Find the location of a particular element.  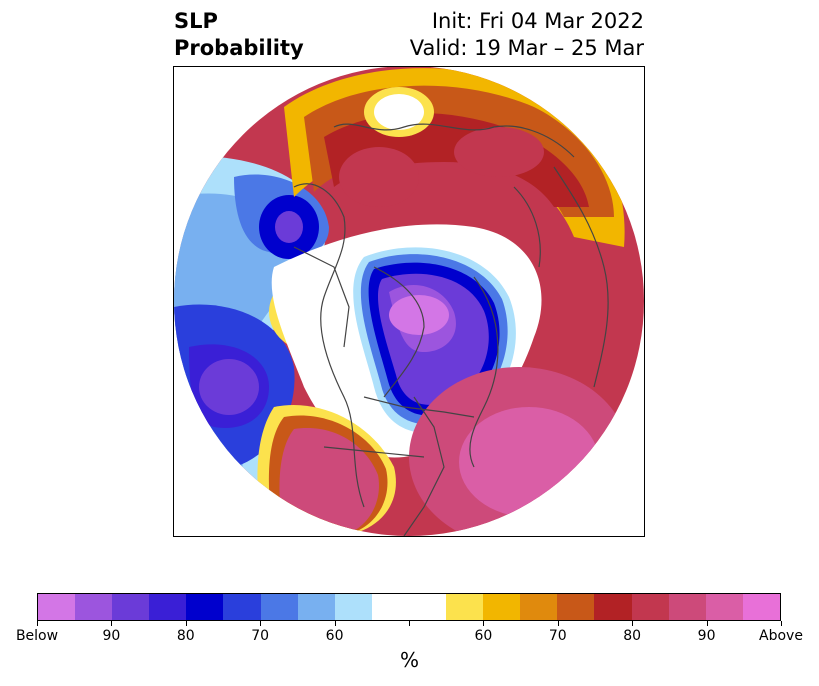

colorbar-unit: % is located at coordinates (409, 660).